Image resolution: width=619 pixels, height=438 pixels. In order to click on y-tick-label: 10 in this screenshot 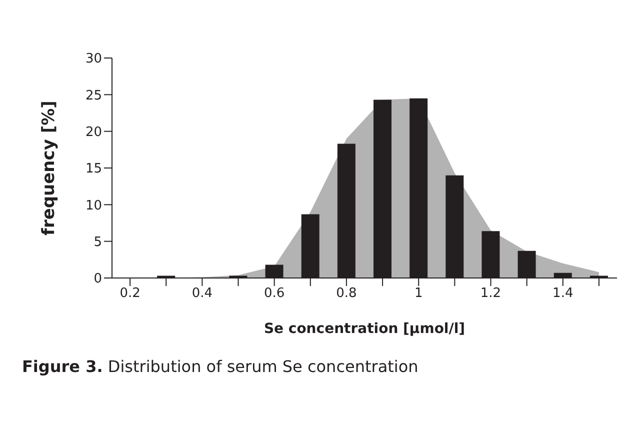, I will do `click(93, 206)`.